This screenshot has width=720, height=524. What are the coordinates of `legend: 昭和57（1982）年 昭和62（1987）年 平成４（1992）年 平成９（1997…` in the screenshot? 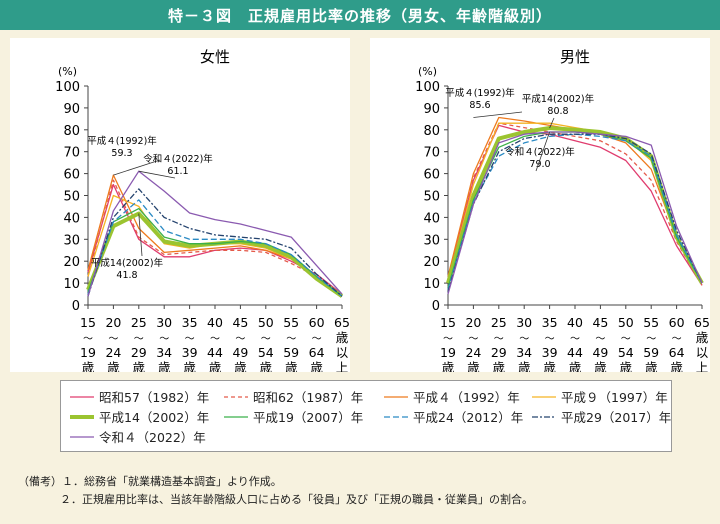 It's located at (366, 416).